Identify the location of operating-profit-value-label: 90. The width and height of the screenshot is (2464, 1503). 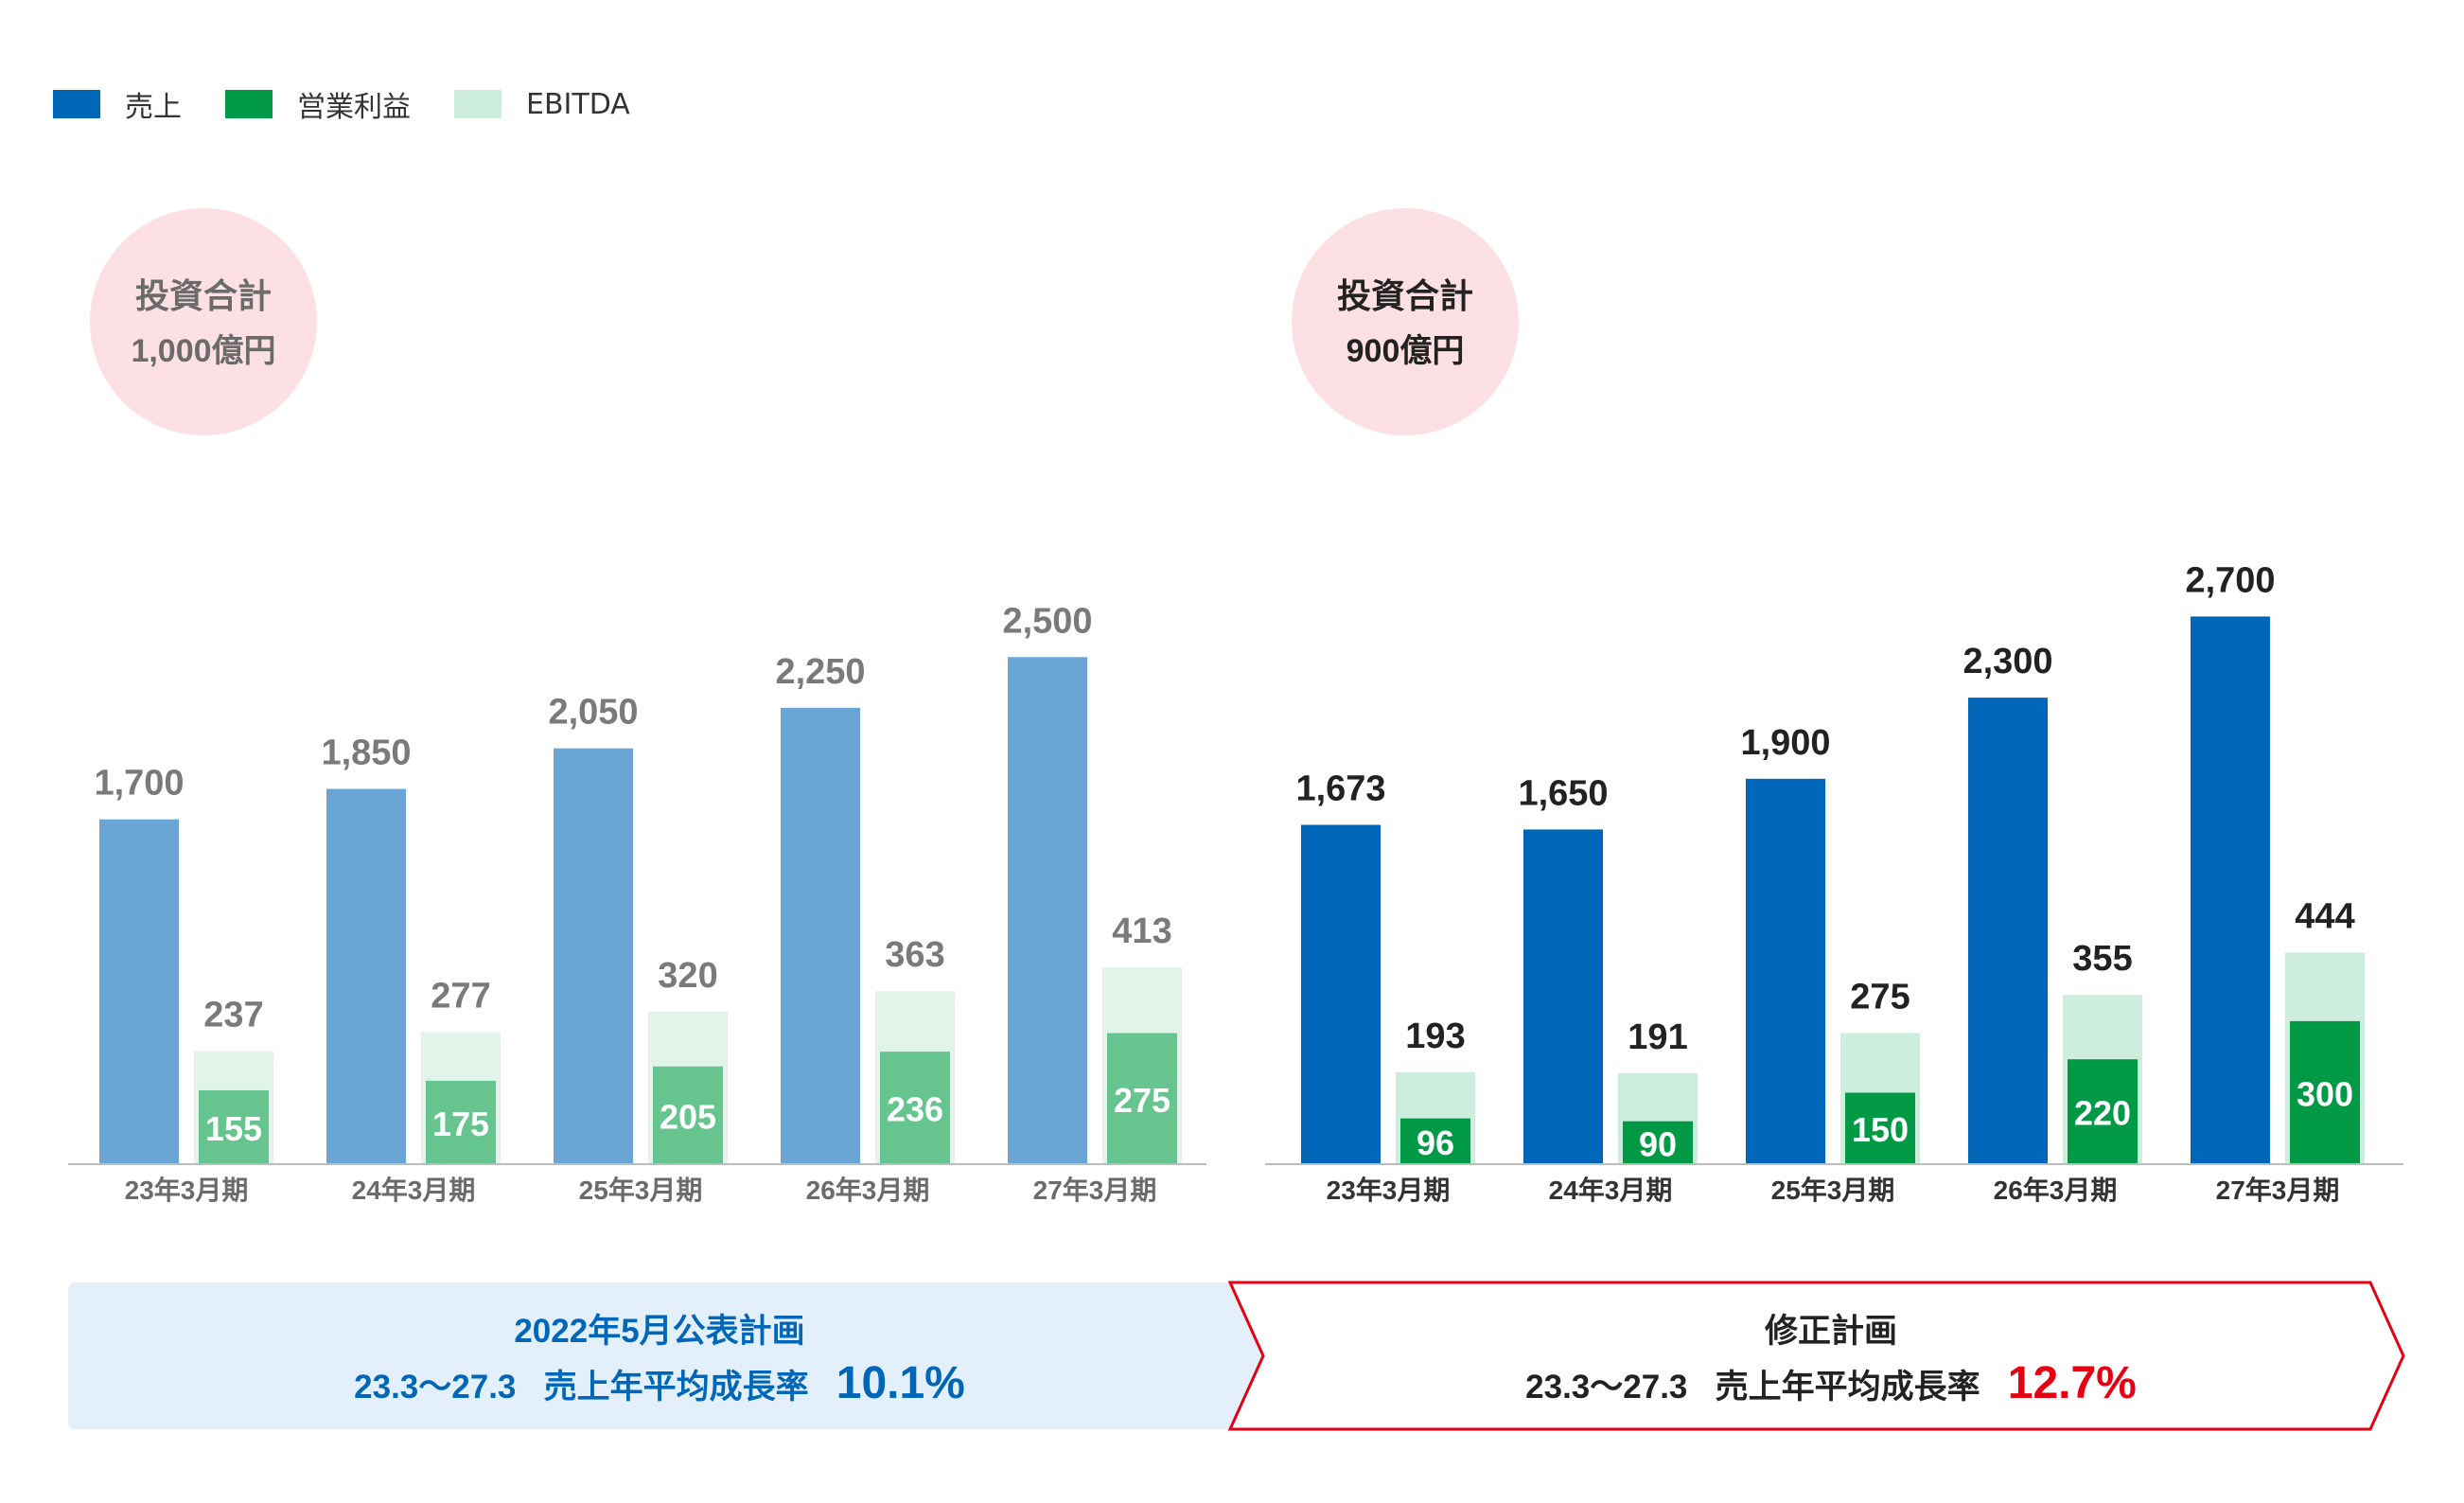
(1658, 1143).